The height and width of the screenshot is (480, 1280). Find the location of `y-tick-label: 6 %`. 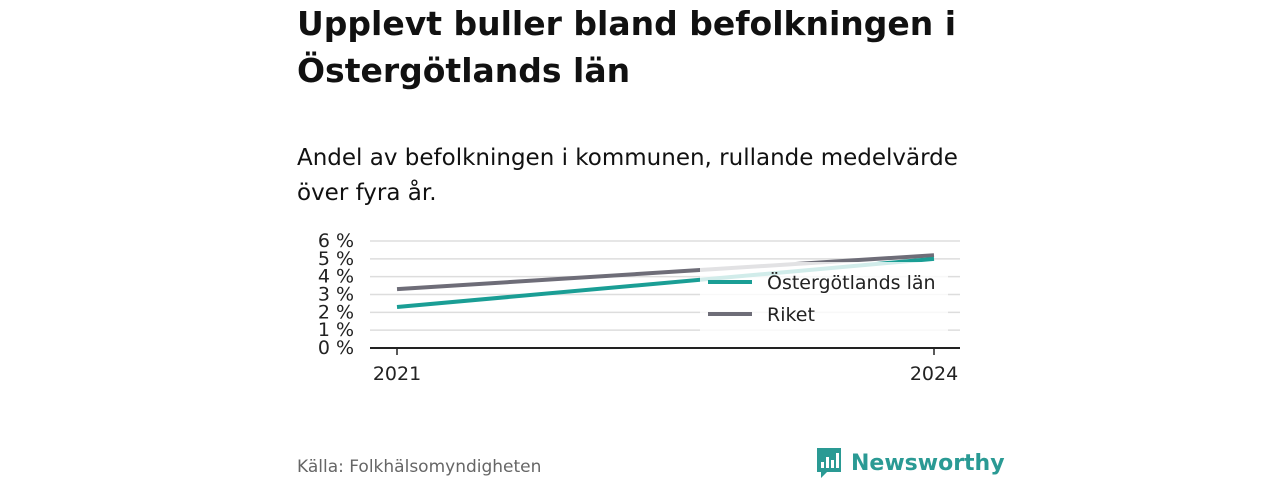

y-tick-label: 6 % is located at coordinates (336, 241).